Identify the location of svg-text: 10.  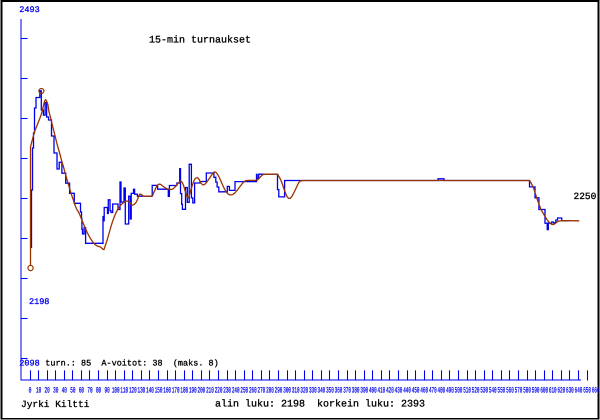
(38, 391).